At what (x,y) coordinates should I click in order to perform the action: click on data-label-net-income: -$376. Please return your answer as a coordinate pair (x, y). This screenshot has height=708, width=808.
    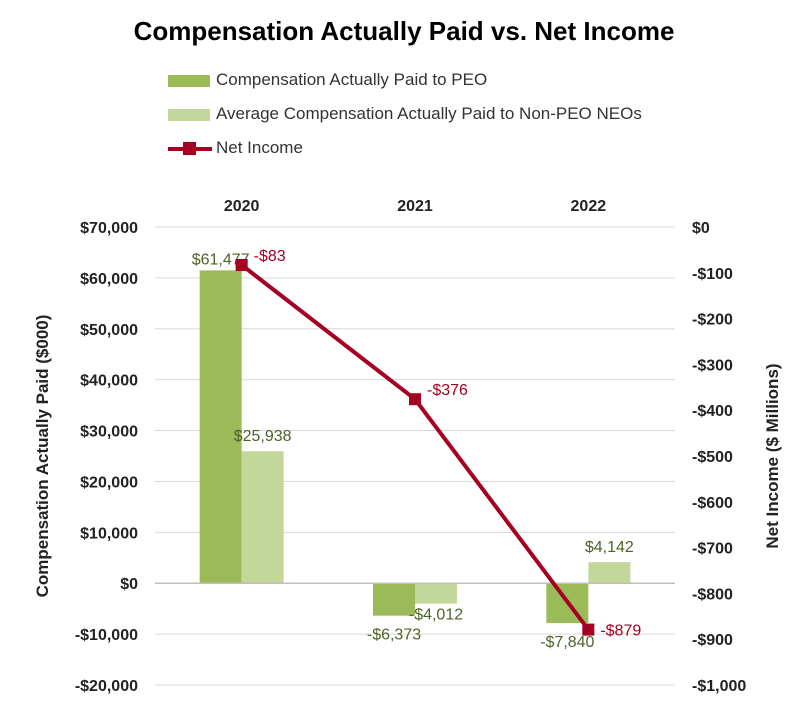
    Looking at the image, I should click on (447, 390).